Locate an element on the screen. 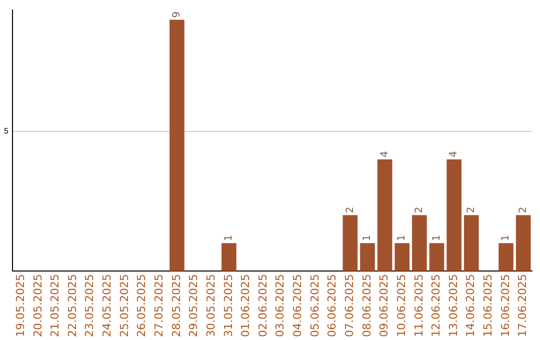 The image size is (540, 340). x-tick-label: 16.06.2025 is located at coordinates (505, 306).